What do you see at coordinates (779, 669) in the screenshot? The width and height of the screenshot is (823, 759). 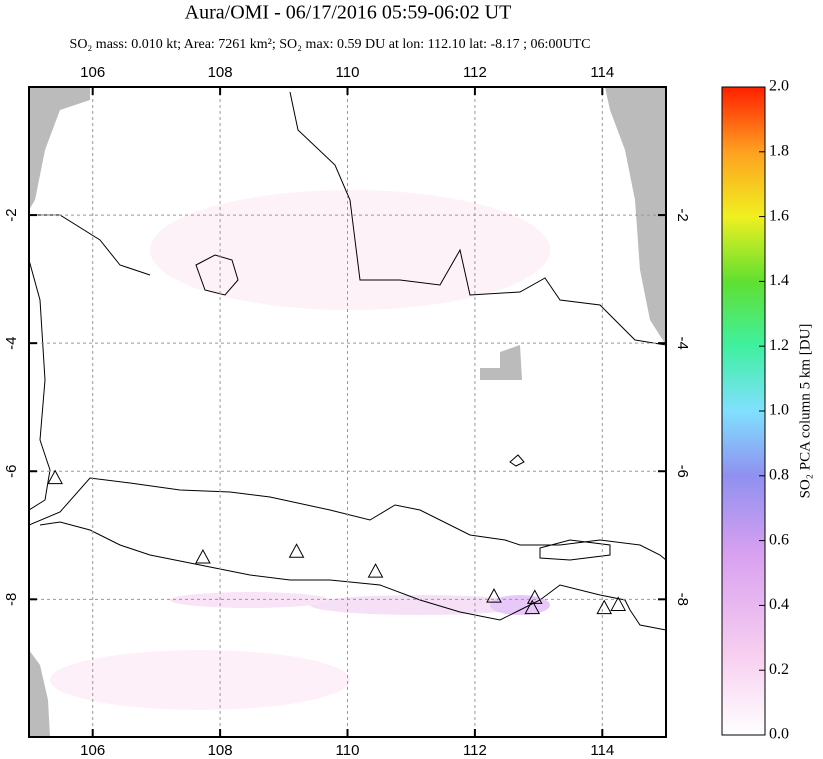 I see `colorbar-tick-label: 0.2` at bounding box center [779, 669].